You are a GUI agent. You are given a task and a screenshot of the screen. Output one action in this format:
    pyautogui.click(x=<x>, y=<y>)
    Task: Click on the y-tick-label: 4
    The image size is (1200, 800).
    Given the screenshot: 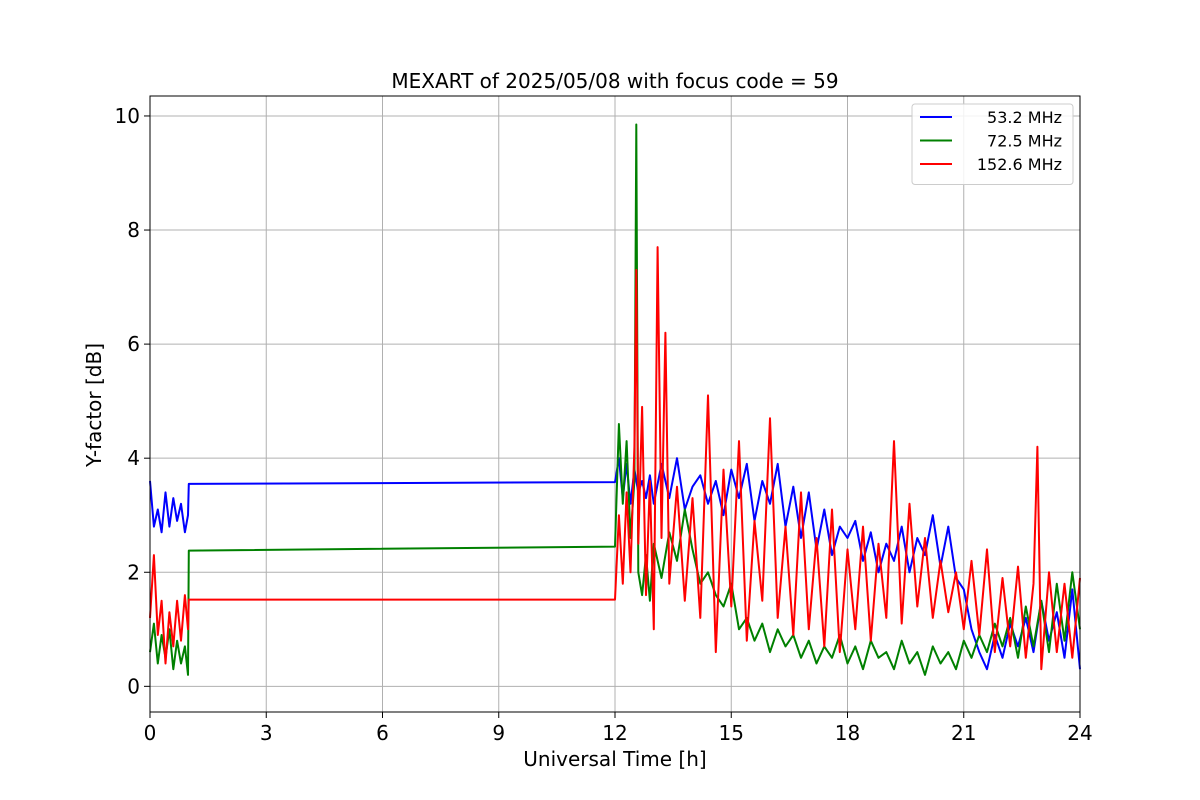 What is the action you would take?
    pyautogui.click(x=133, y=458)
    